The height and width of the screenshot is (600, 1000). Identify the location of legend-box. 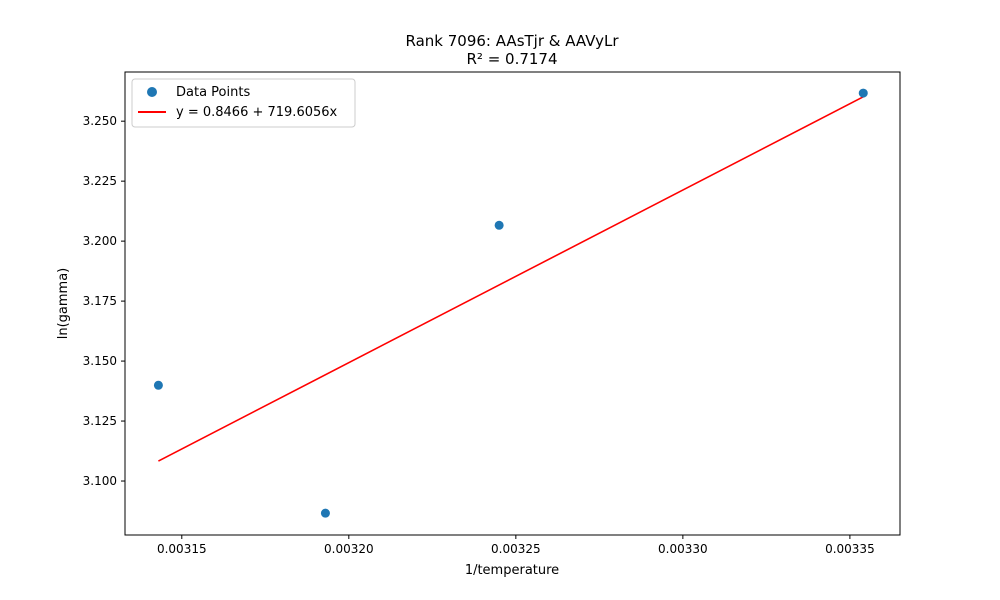
(243, 103).